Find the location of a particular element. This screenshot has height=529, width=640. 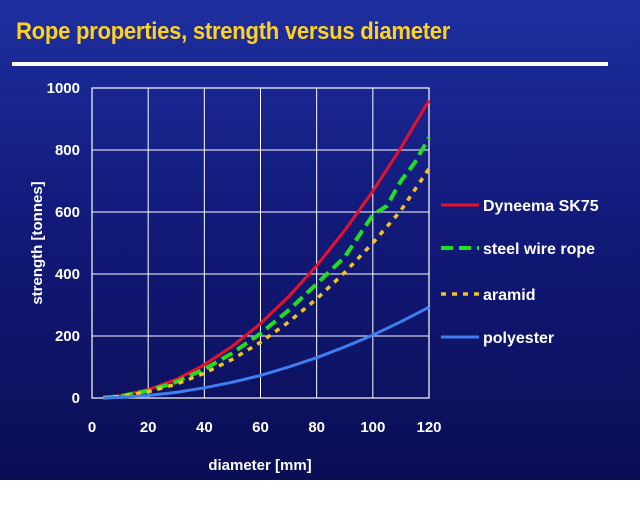

x-tick-label: 20 is located at coordinates (148, 427).